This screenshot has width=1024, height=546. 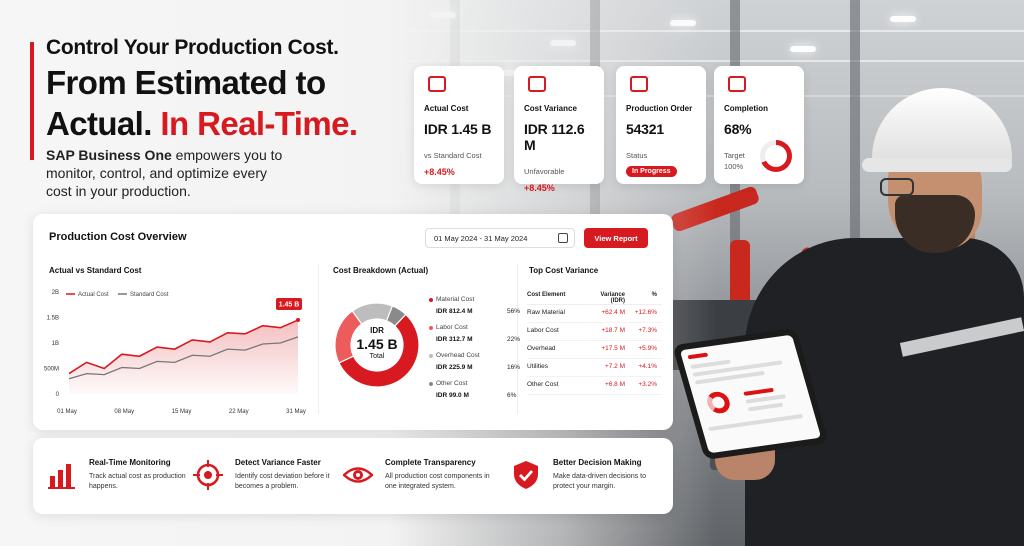 I want to click on brand-name: SAP Business One, so click(x=109, y=155).